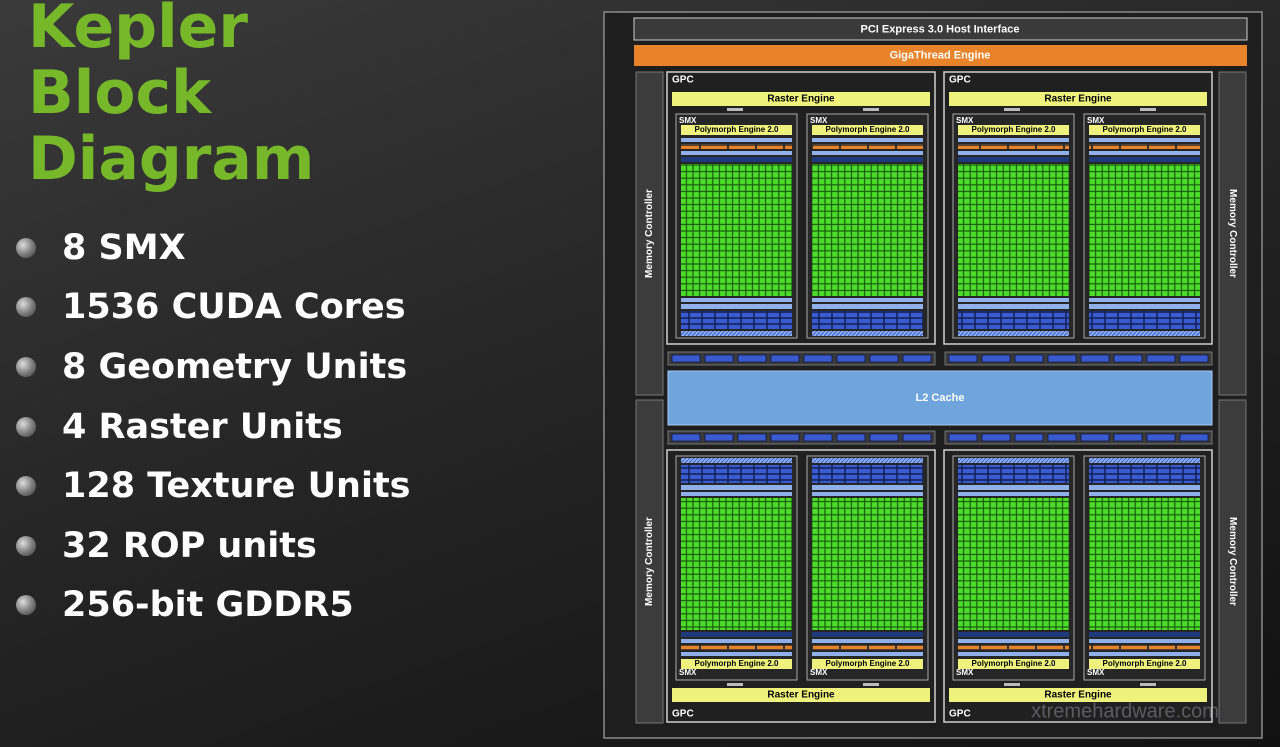  Describe the element at coordinates (213, 606) in the screenshot. I see `bullet-item: 256-bit GDDR5` at that location.